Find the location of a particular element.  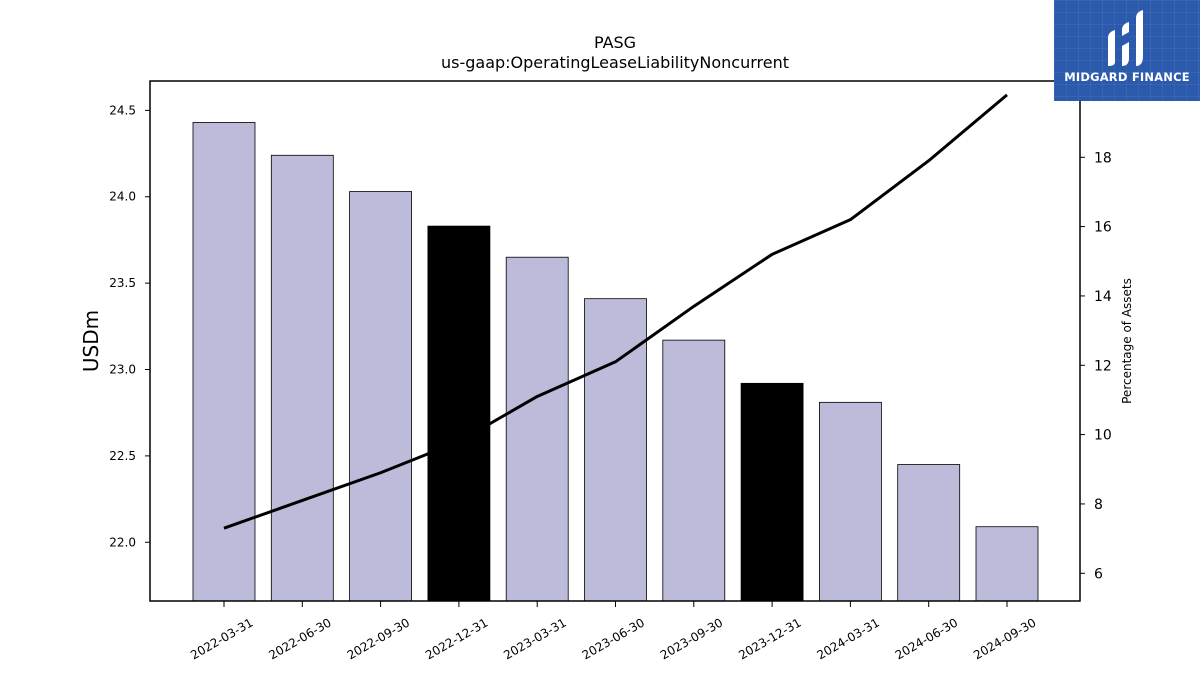

y2-tick-label: 6 is located at coordinates (1098, 574).